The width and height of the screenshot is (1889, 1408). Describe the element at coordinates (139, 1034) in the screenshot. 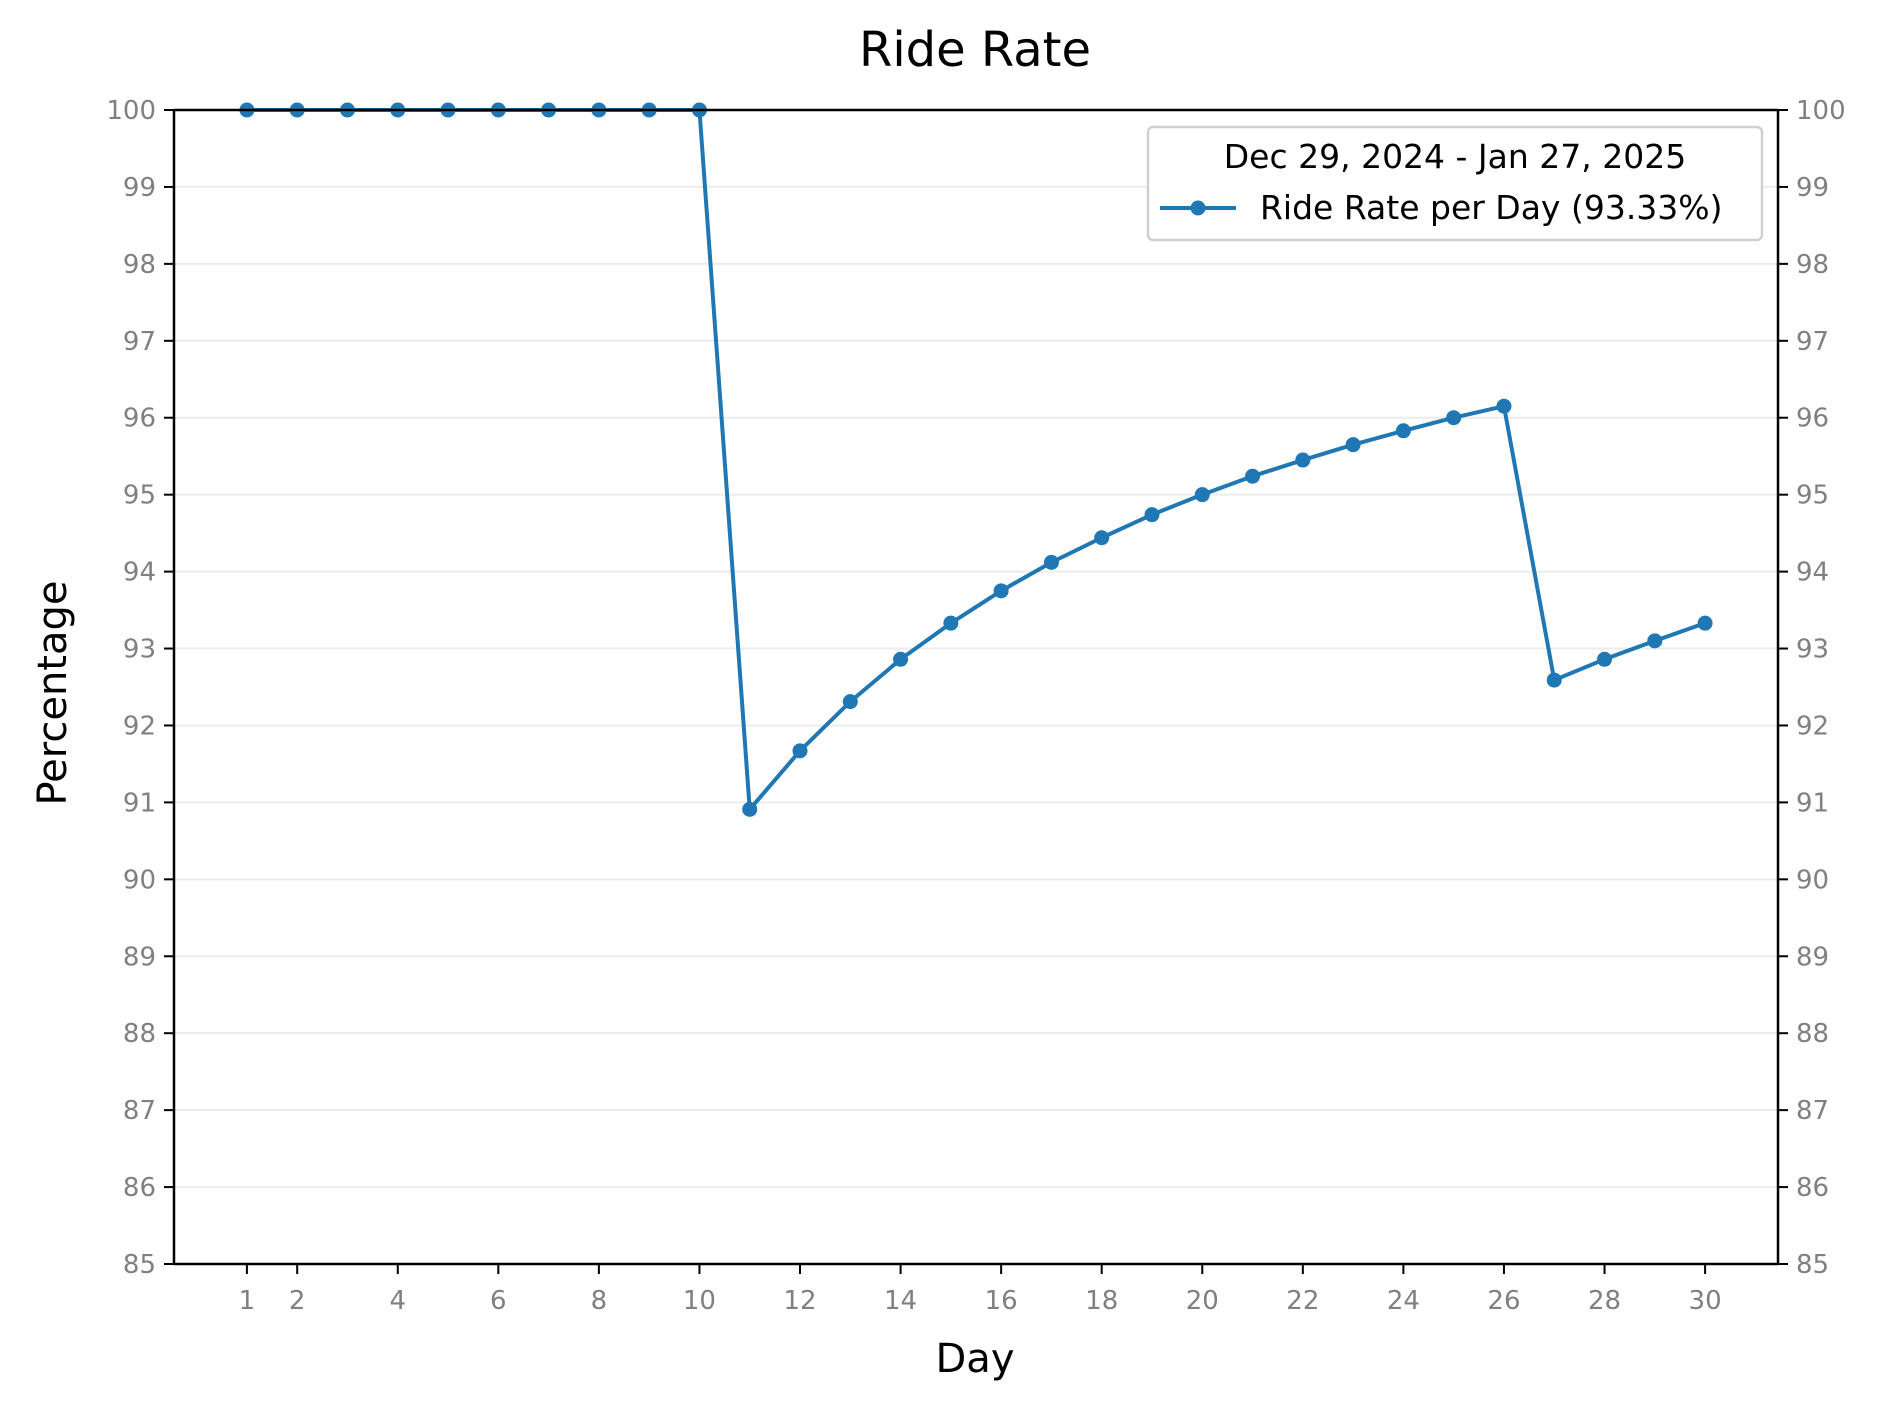

I see `y-tick-label-left: 88` at that location.